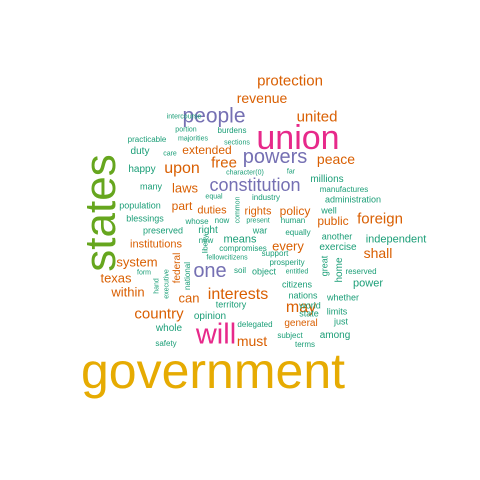 This screenshot has height=480, width=480. I want to click on word-reserved: reserved, so click(361, 271).